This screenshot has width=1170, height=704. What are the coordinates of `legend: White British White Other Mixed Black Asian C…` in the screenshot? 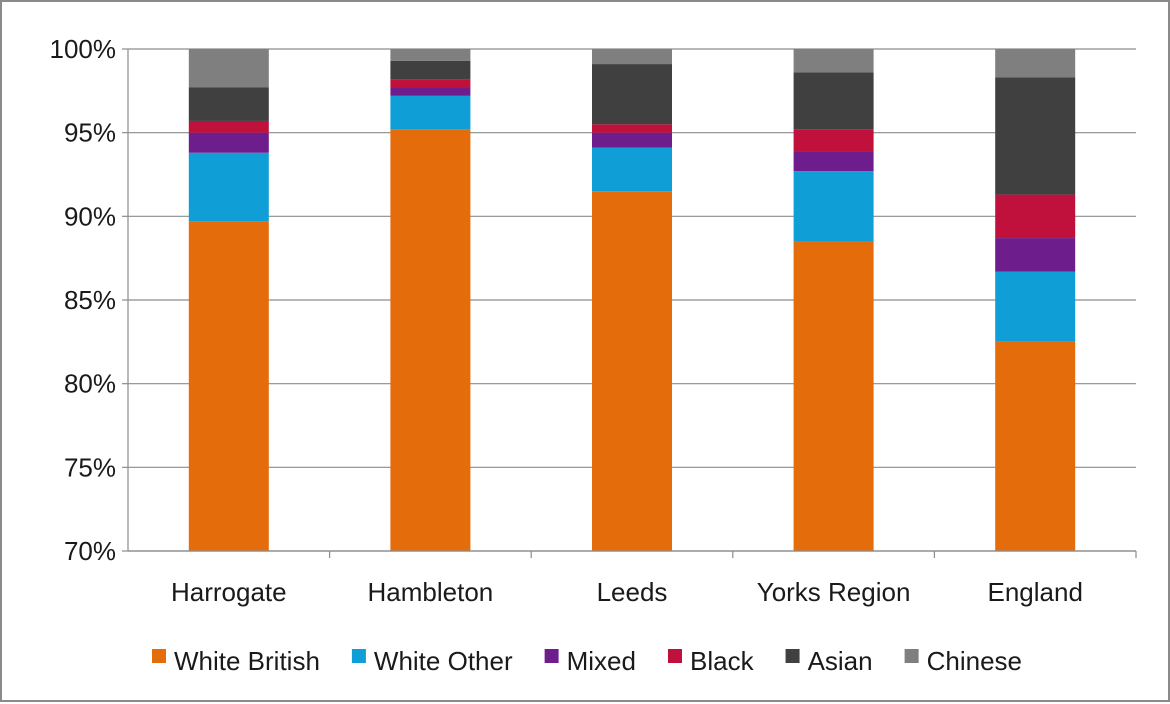 It's located at (586, 661).